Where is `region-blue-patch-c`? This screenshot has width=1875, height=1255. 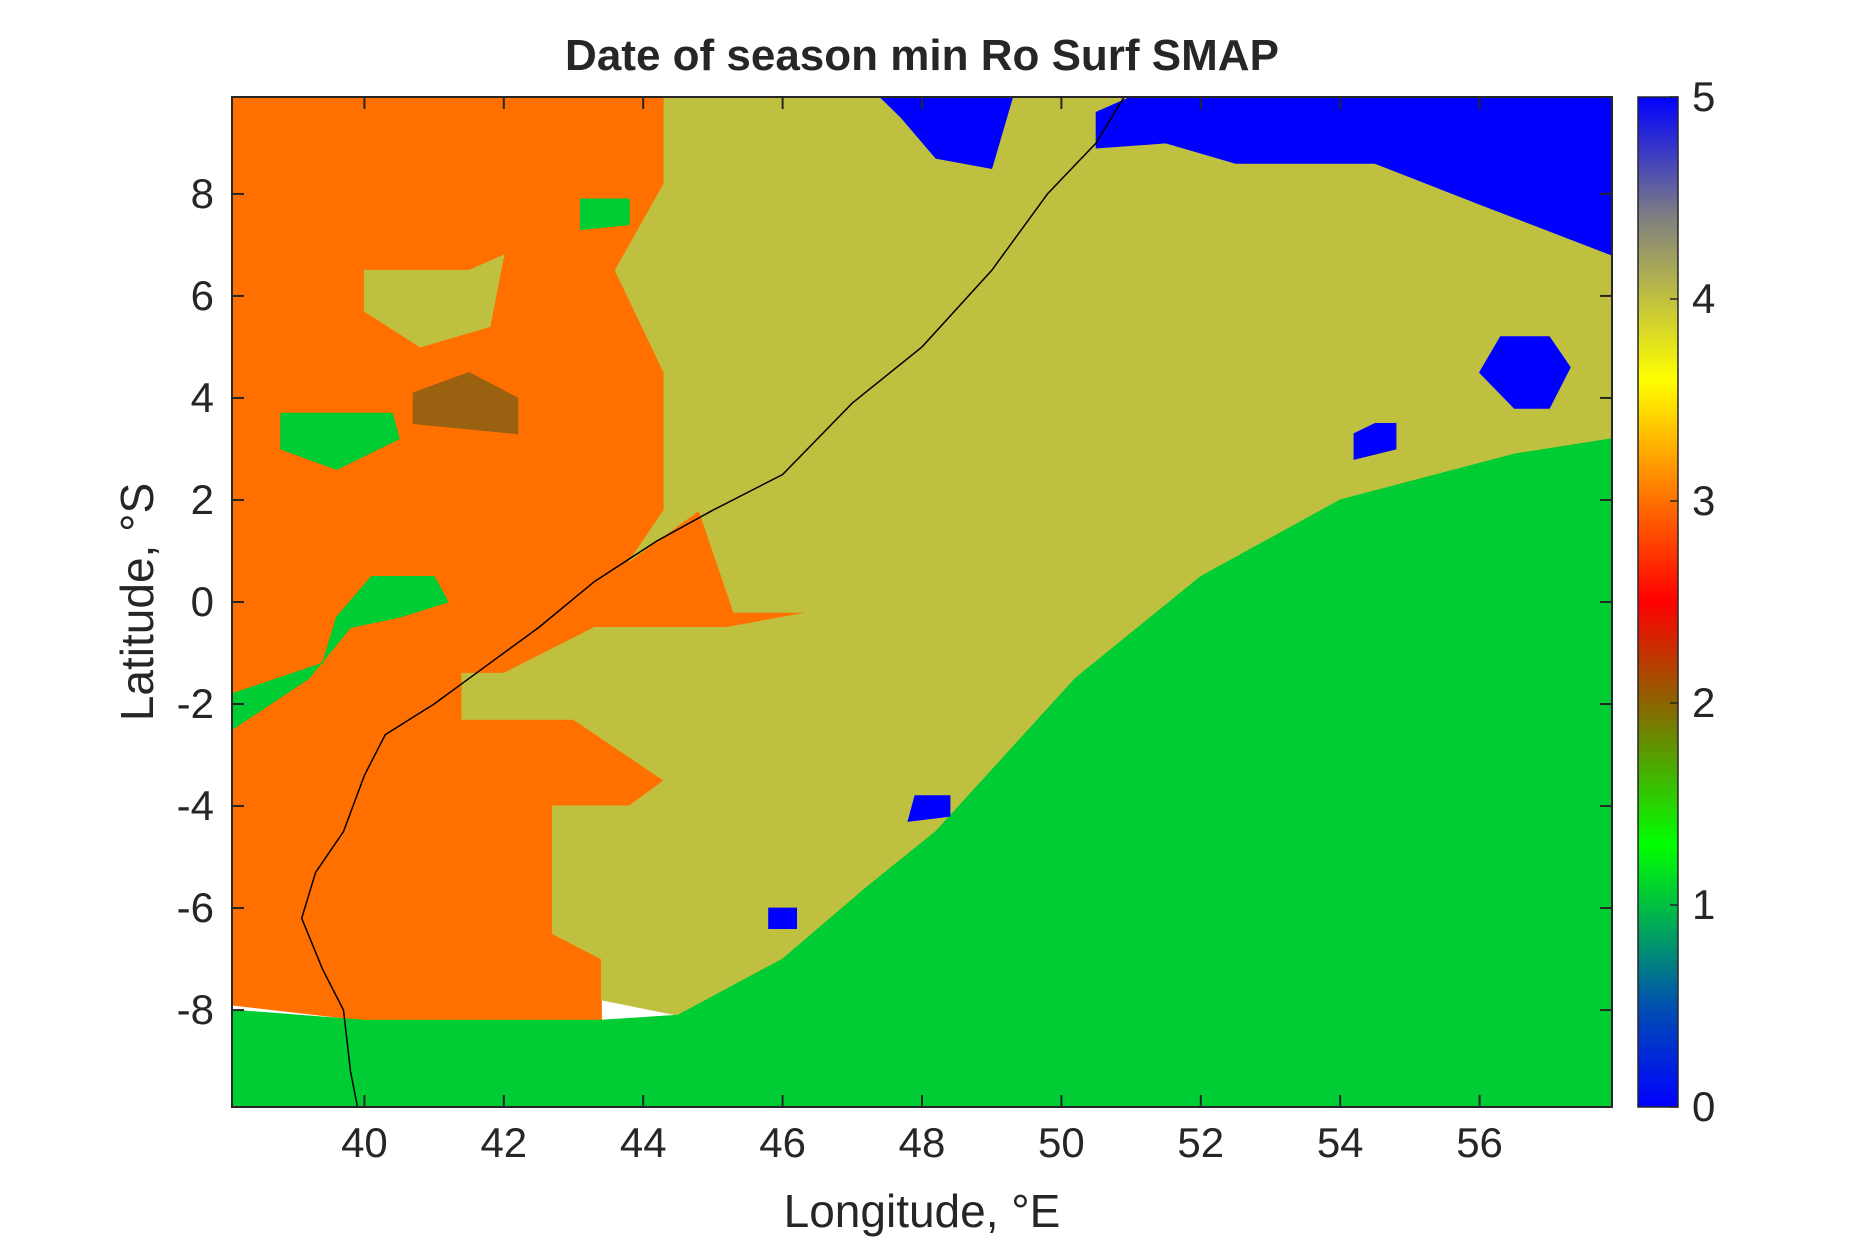
region-blue-patch-c is located at coordinates (1375, 441).